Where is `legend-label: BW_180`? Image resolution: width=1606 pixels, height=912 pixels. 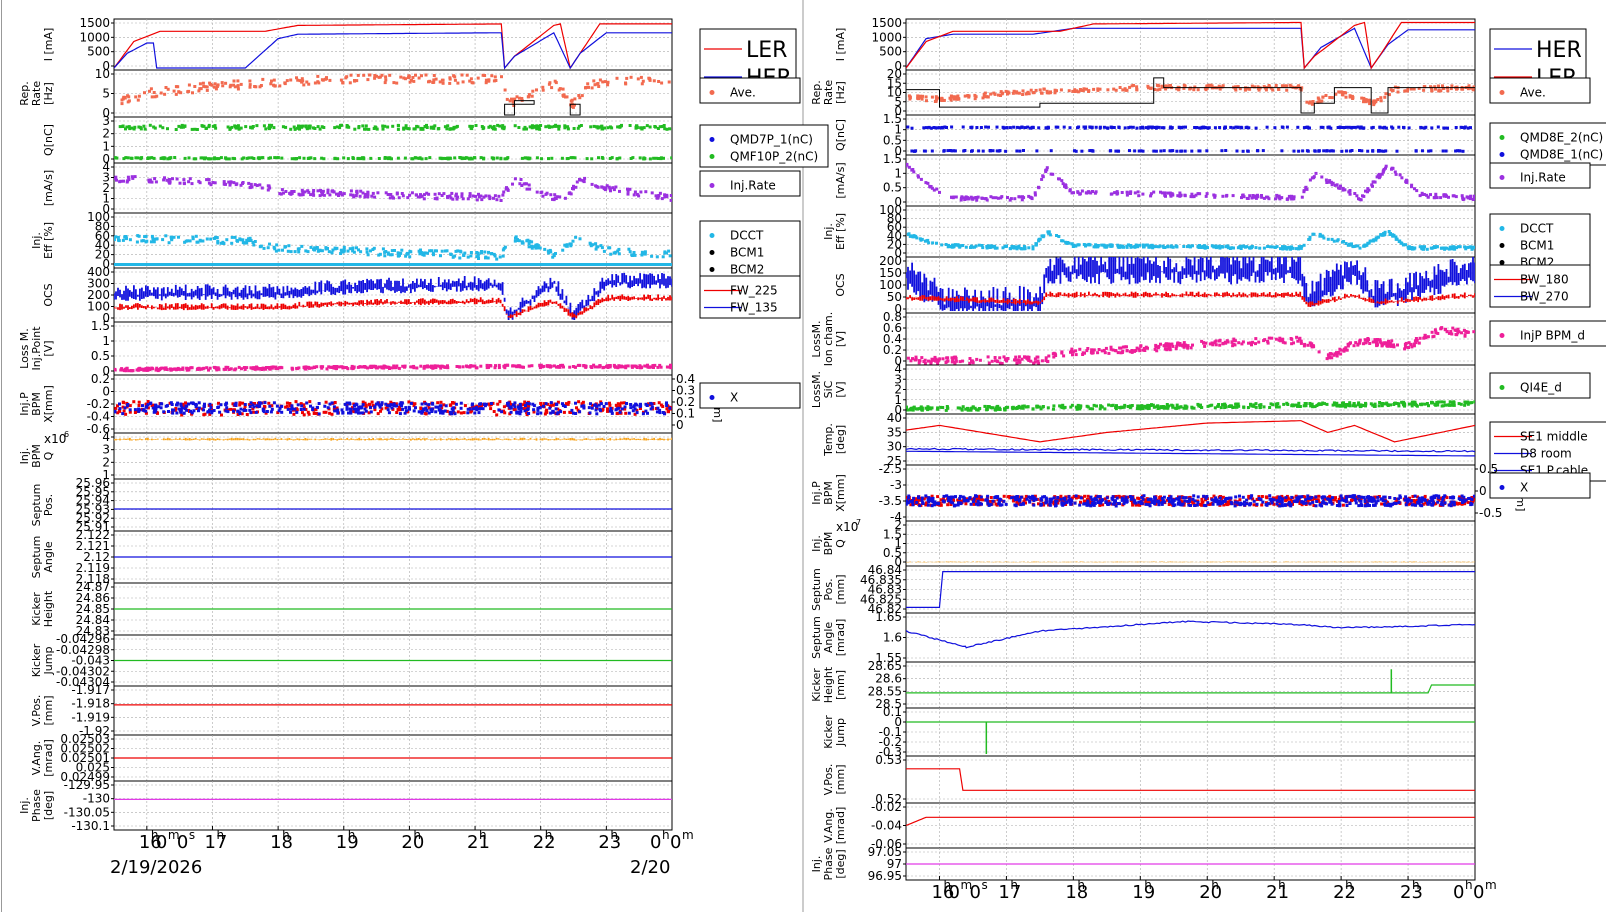
legend-label: BW_180 is located at coordinates (1544, 280).